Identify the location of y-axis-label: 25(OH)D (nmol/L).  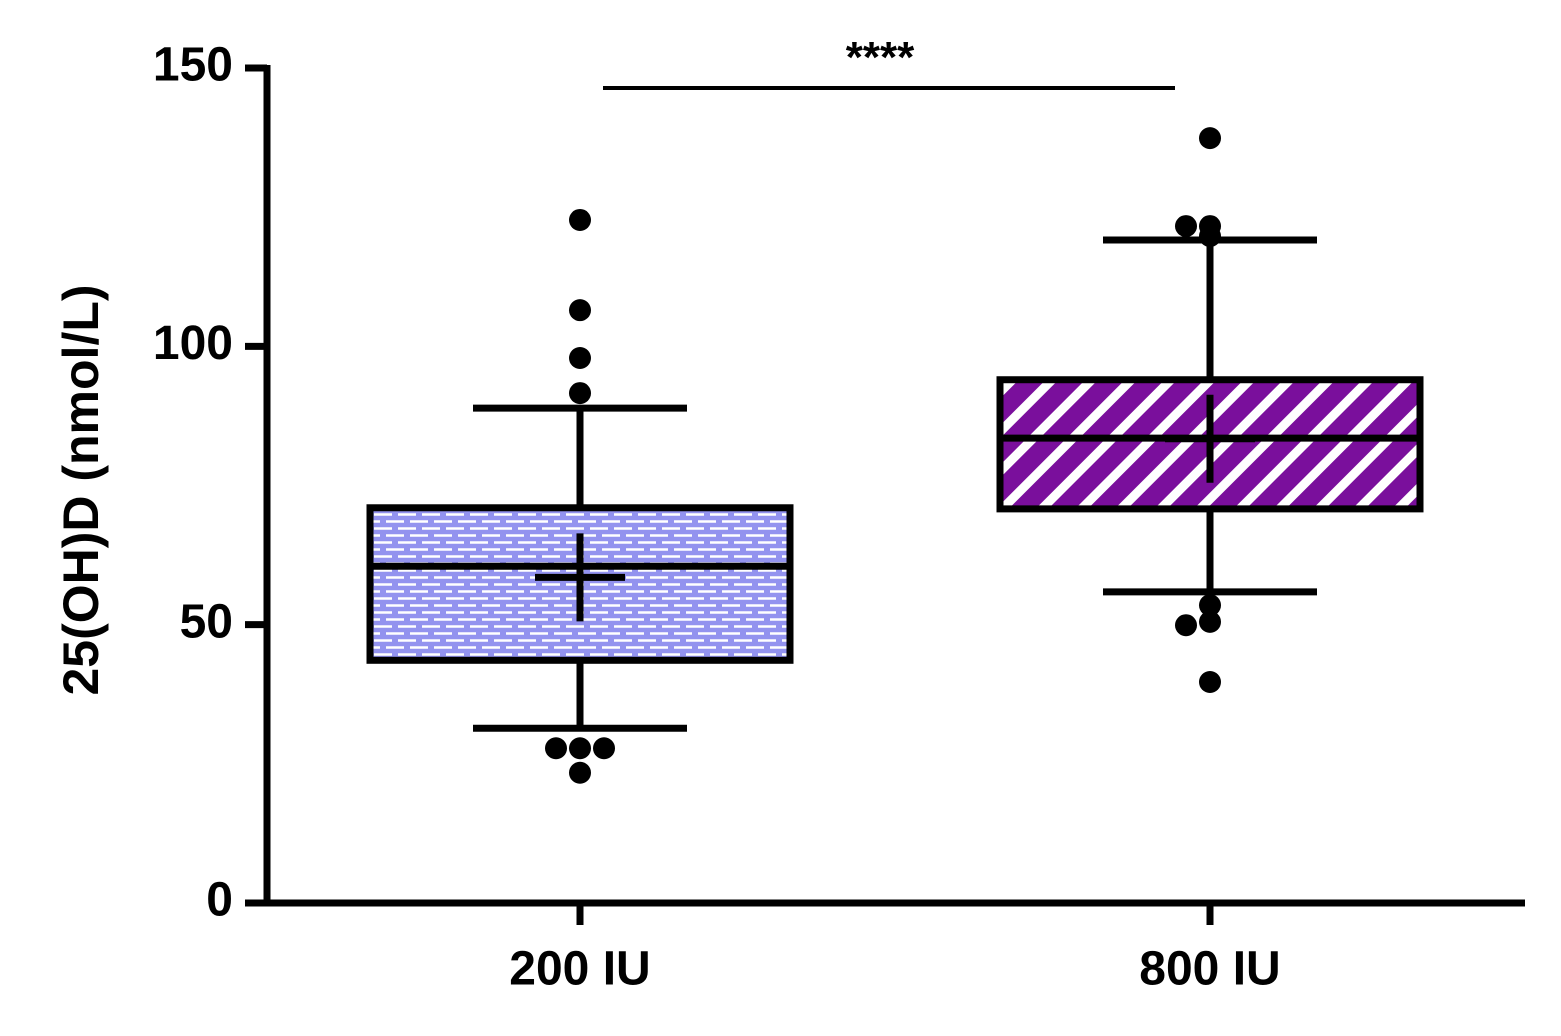
(81, 489).